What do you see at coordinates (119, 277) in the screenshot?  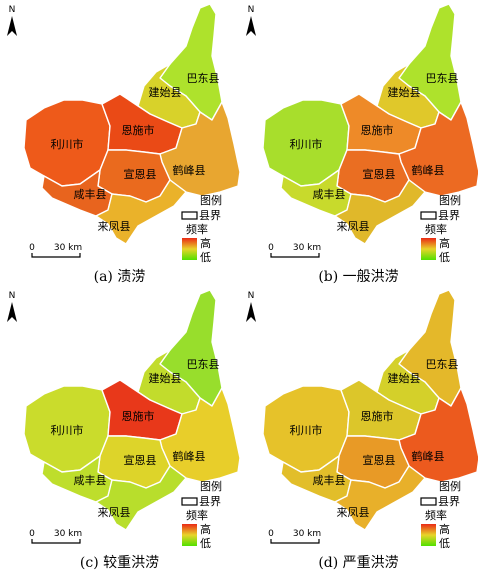 I see `panel-caption: (a) 渍涝` at bounding box center [119, 277].